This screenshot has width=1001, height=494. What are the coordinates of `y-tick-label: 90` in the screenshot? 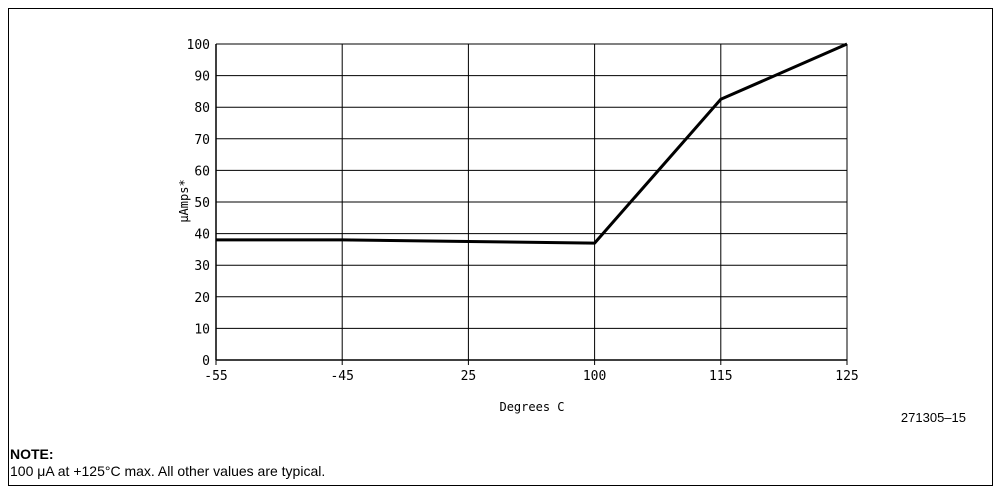 It's located at (202, 77).